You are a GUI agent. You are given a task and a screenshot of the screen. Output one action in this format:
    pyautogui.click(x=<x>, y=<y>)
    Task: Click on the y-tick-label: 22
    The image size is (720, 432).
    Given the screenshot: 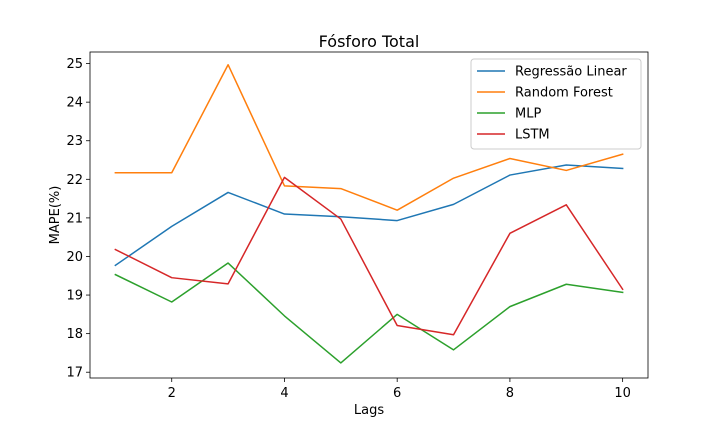 What is the action you would take?
    pyautogui.click(x=74, y=180)
    